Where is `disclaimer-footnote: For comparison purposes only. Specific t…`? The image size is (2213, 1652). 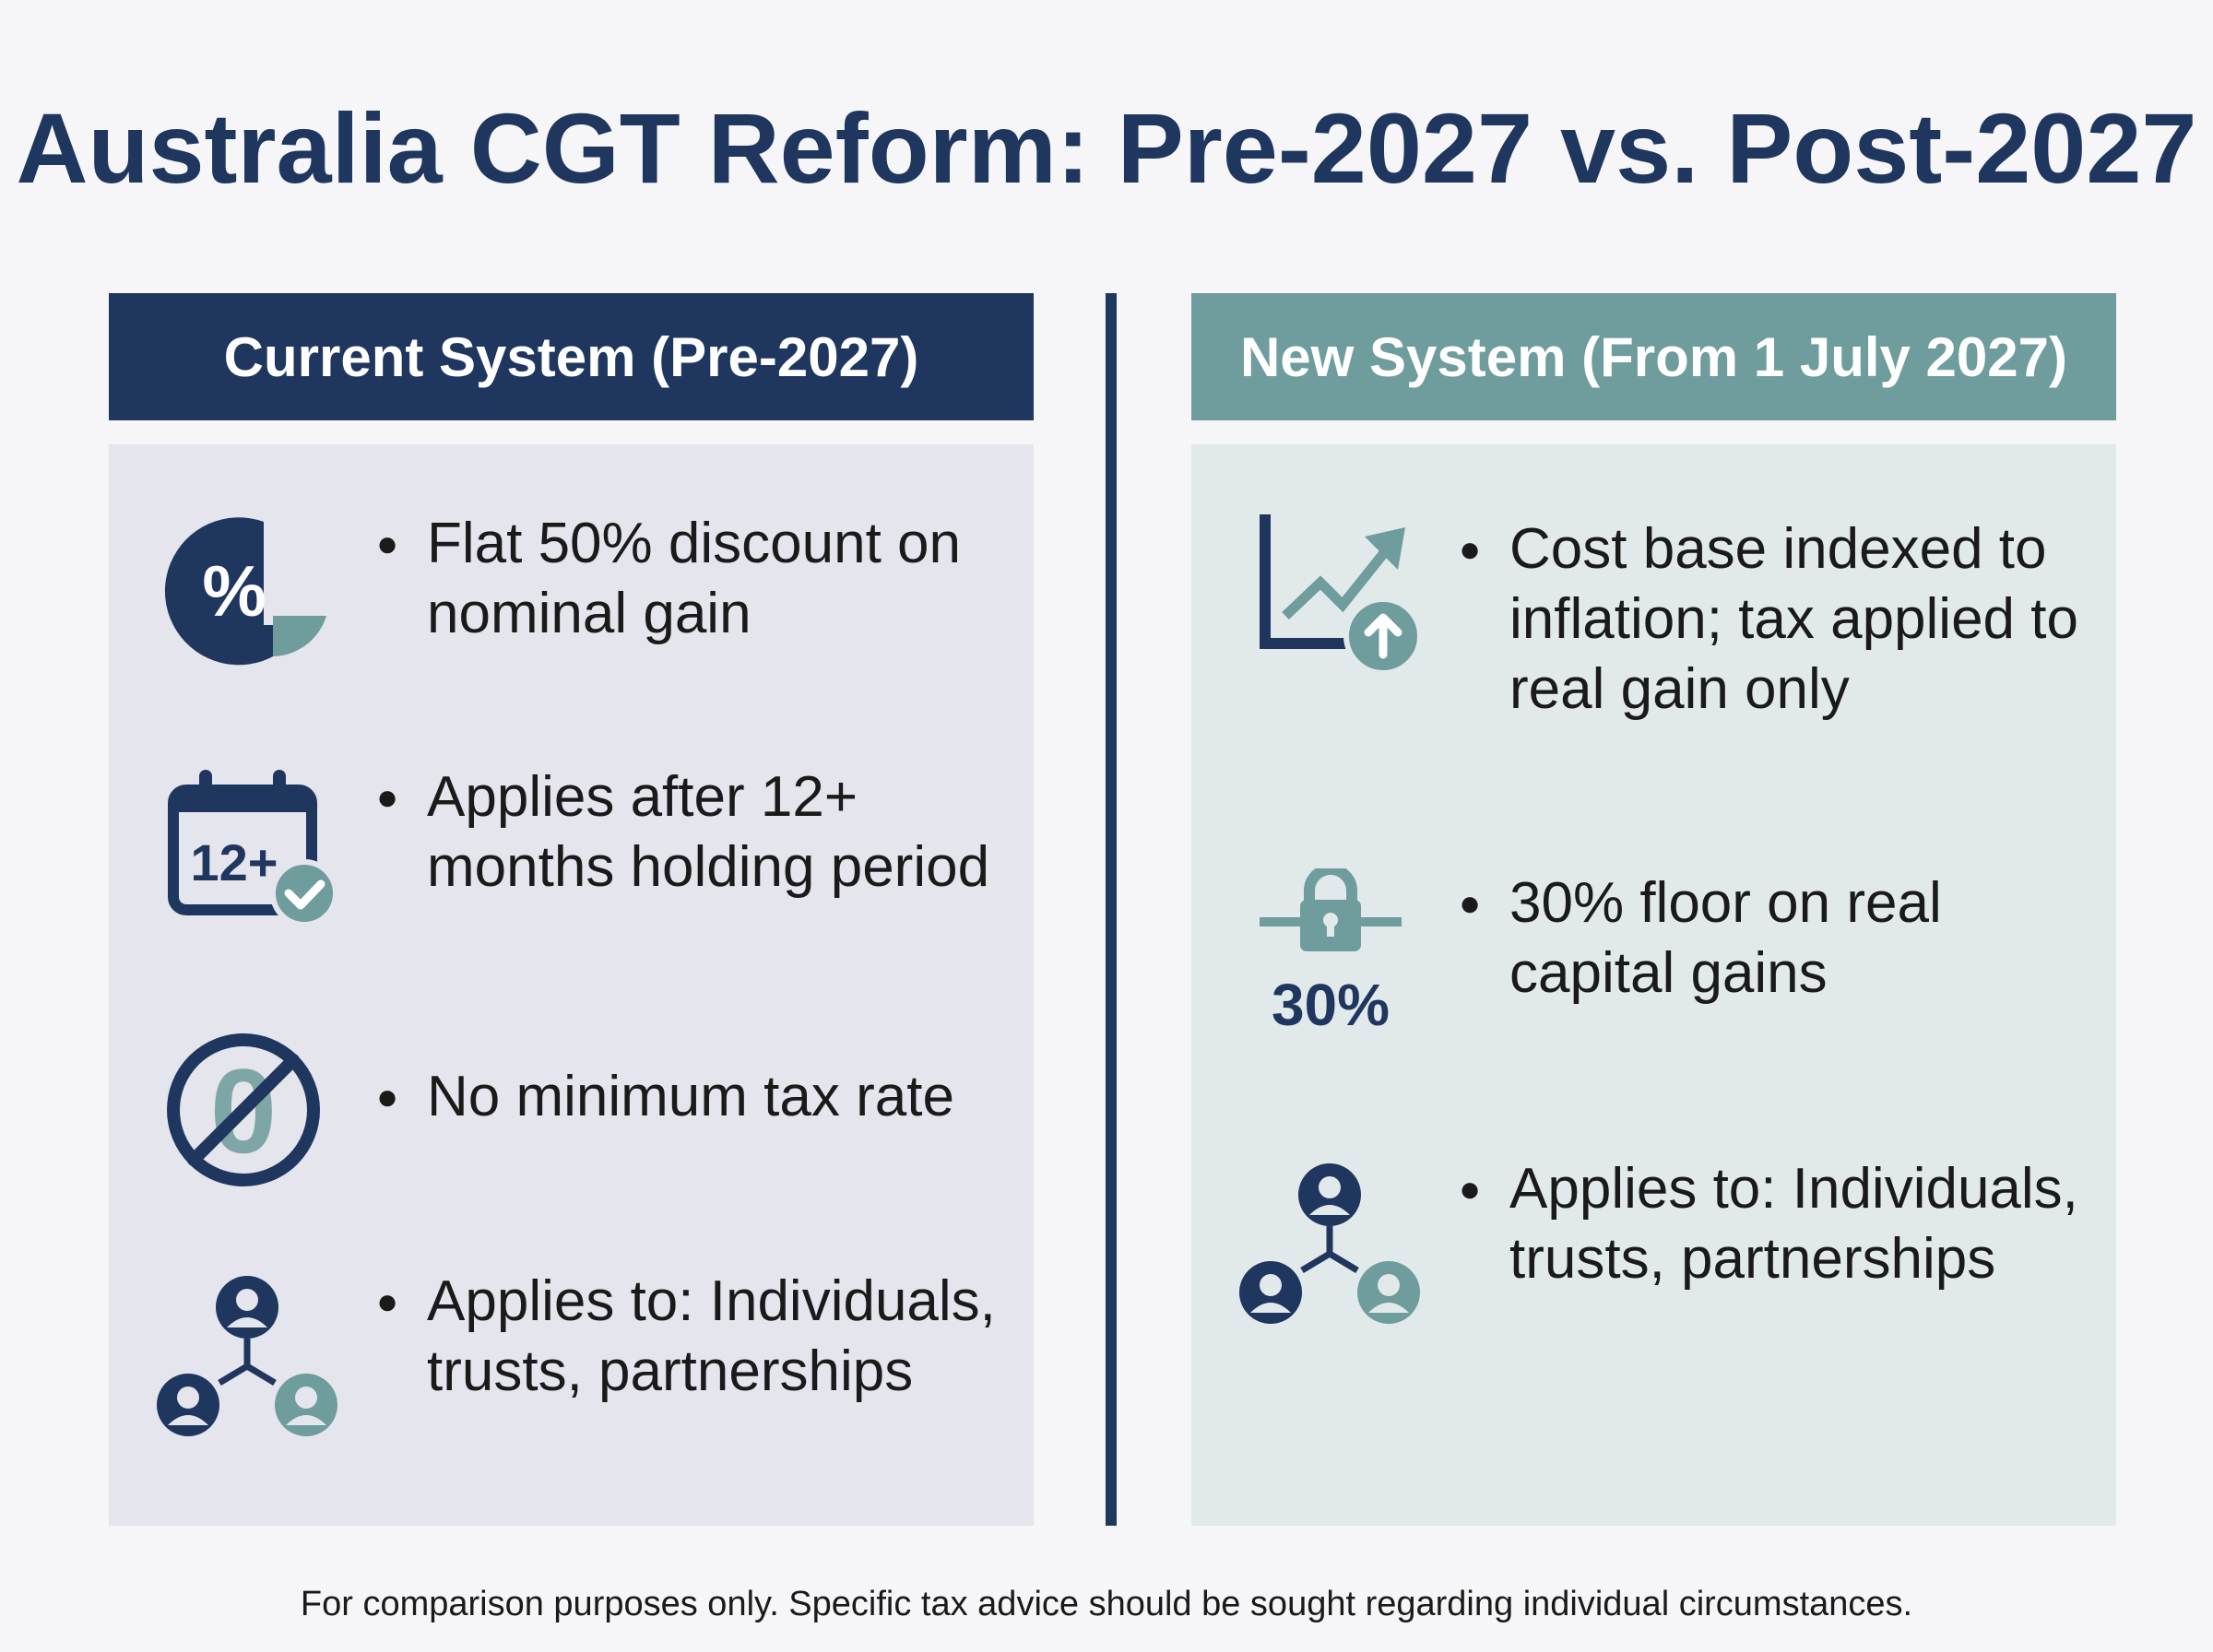
disclaimer-footnote: For comparison purposes only. Specific t… is located at coordinates (1106, 1604).